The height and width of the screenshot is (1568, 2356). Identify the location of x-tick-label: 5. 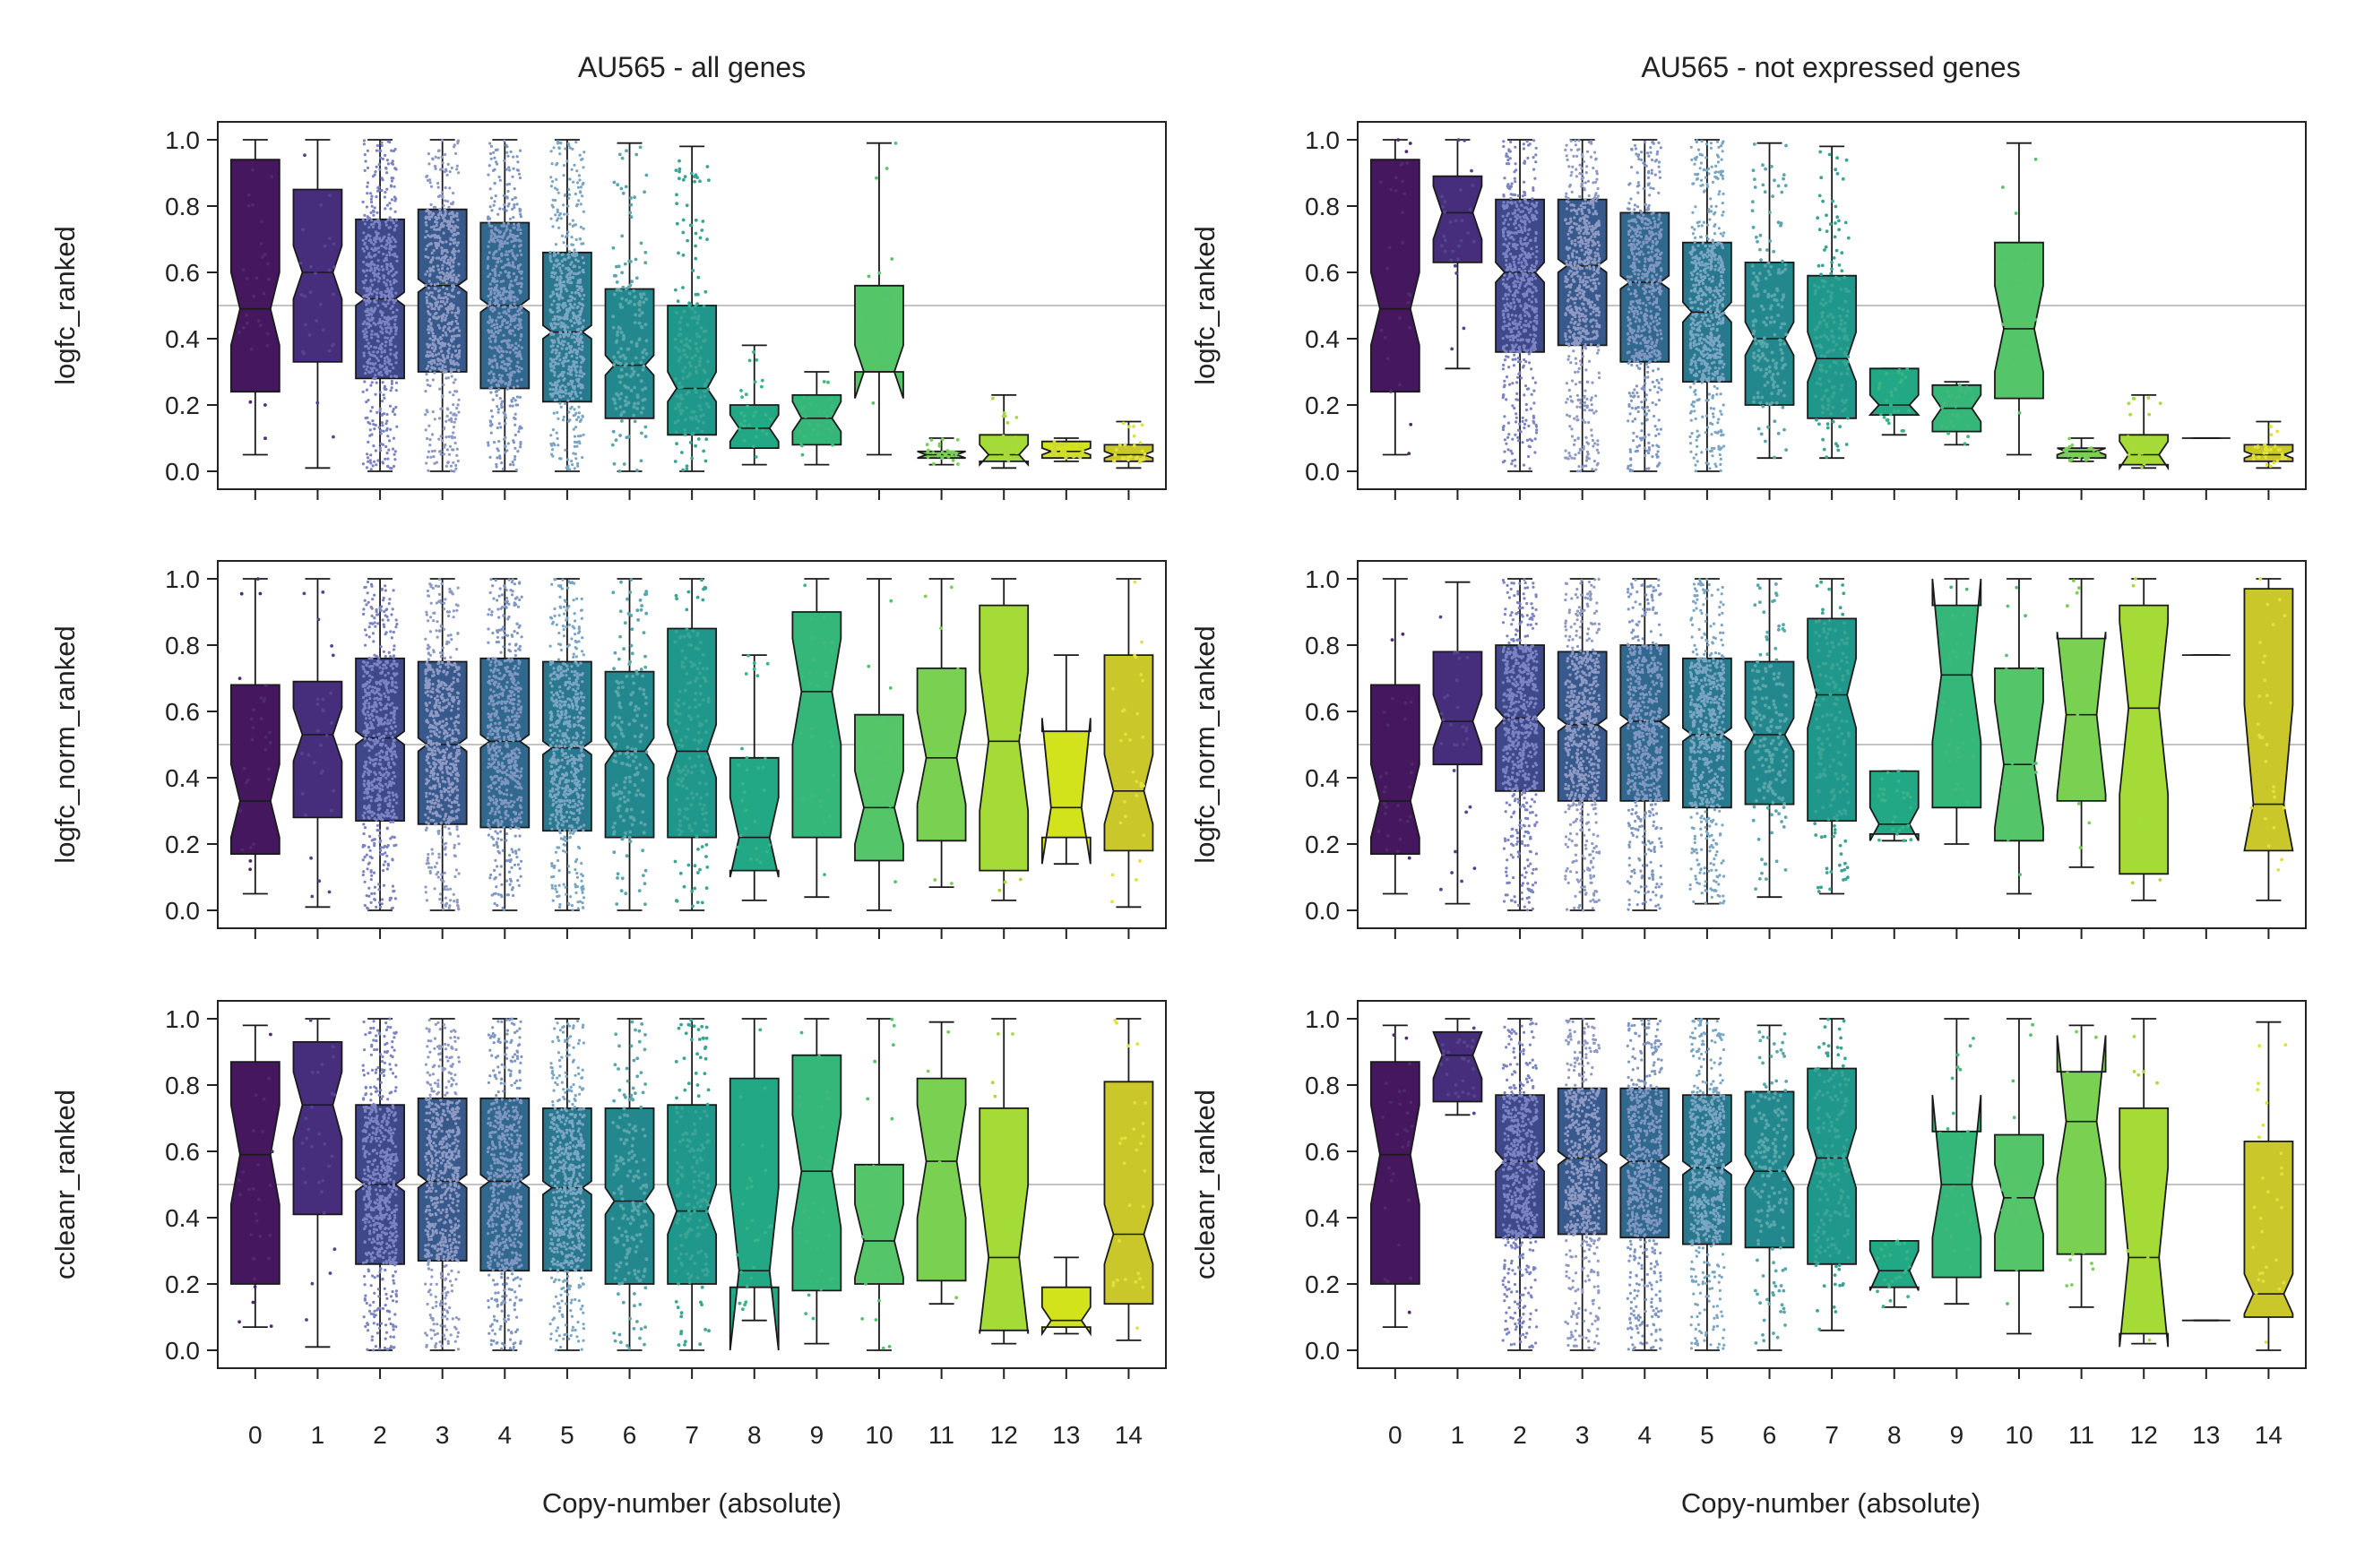
(1707, 1435).